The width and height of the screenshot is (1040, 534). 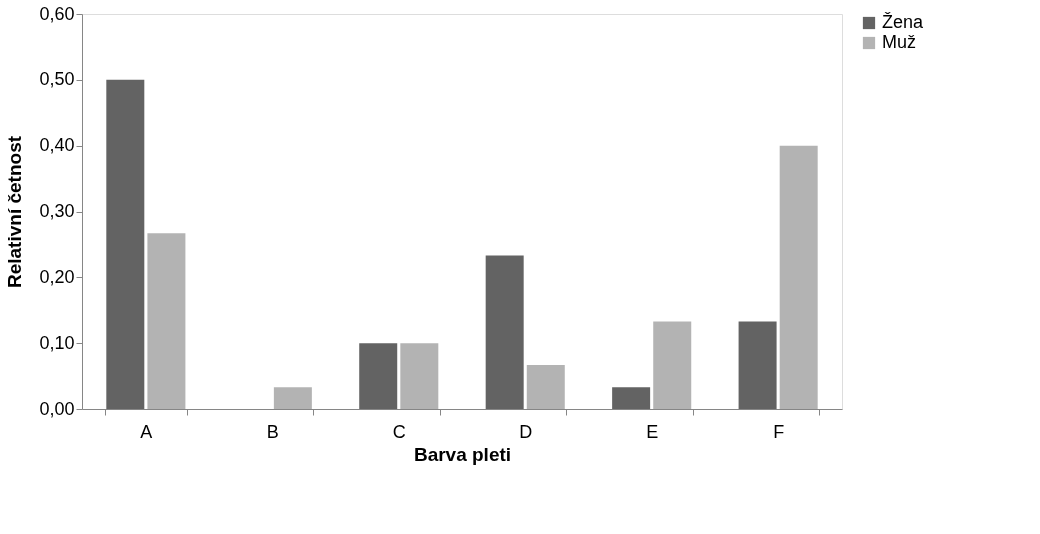 I want to click on x-tick-label: F, so click(x=779, y=431).